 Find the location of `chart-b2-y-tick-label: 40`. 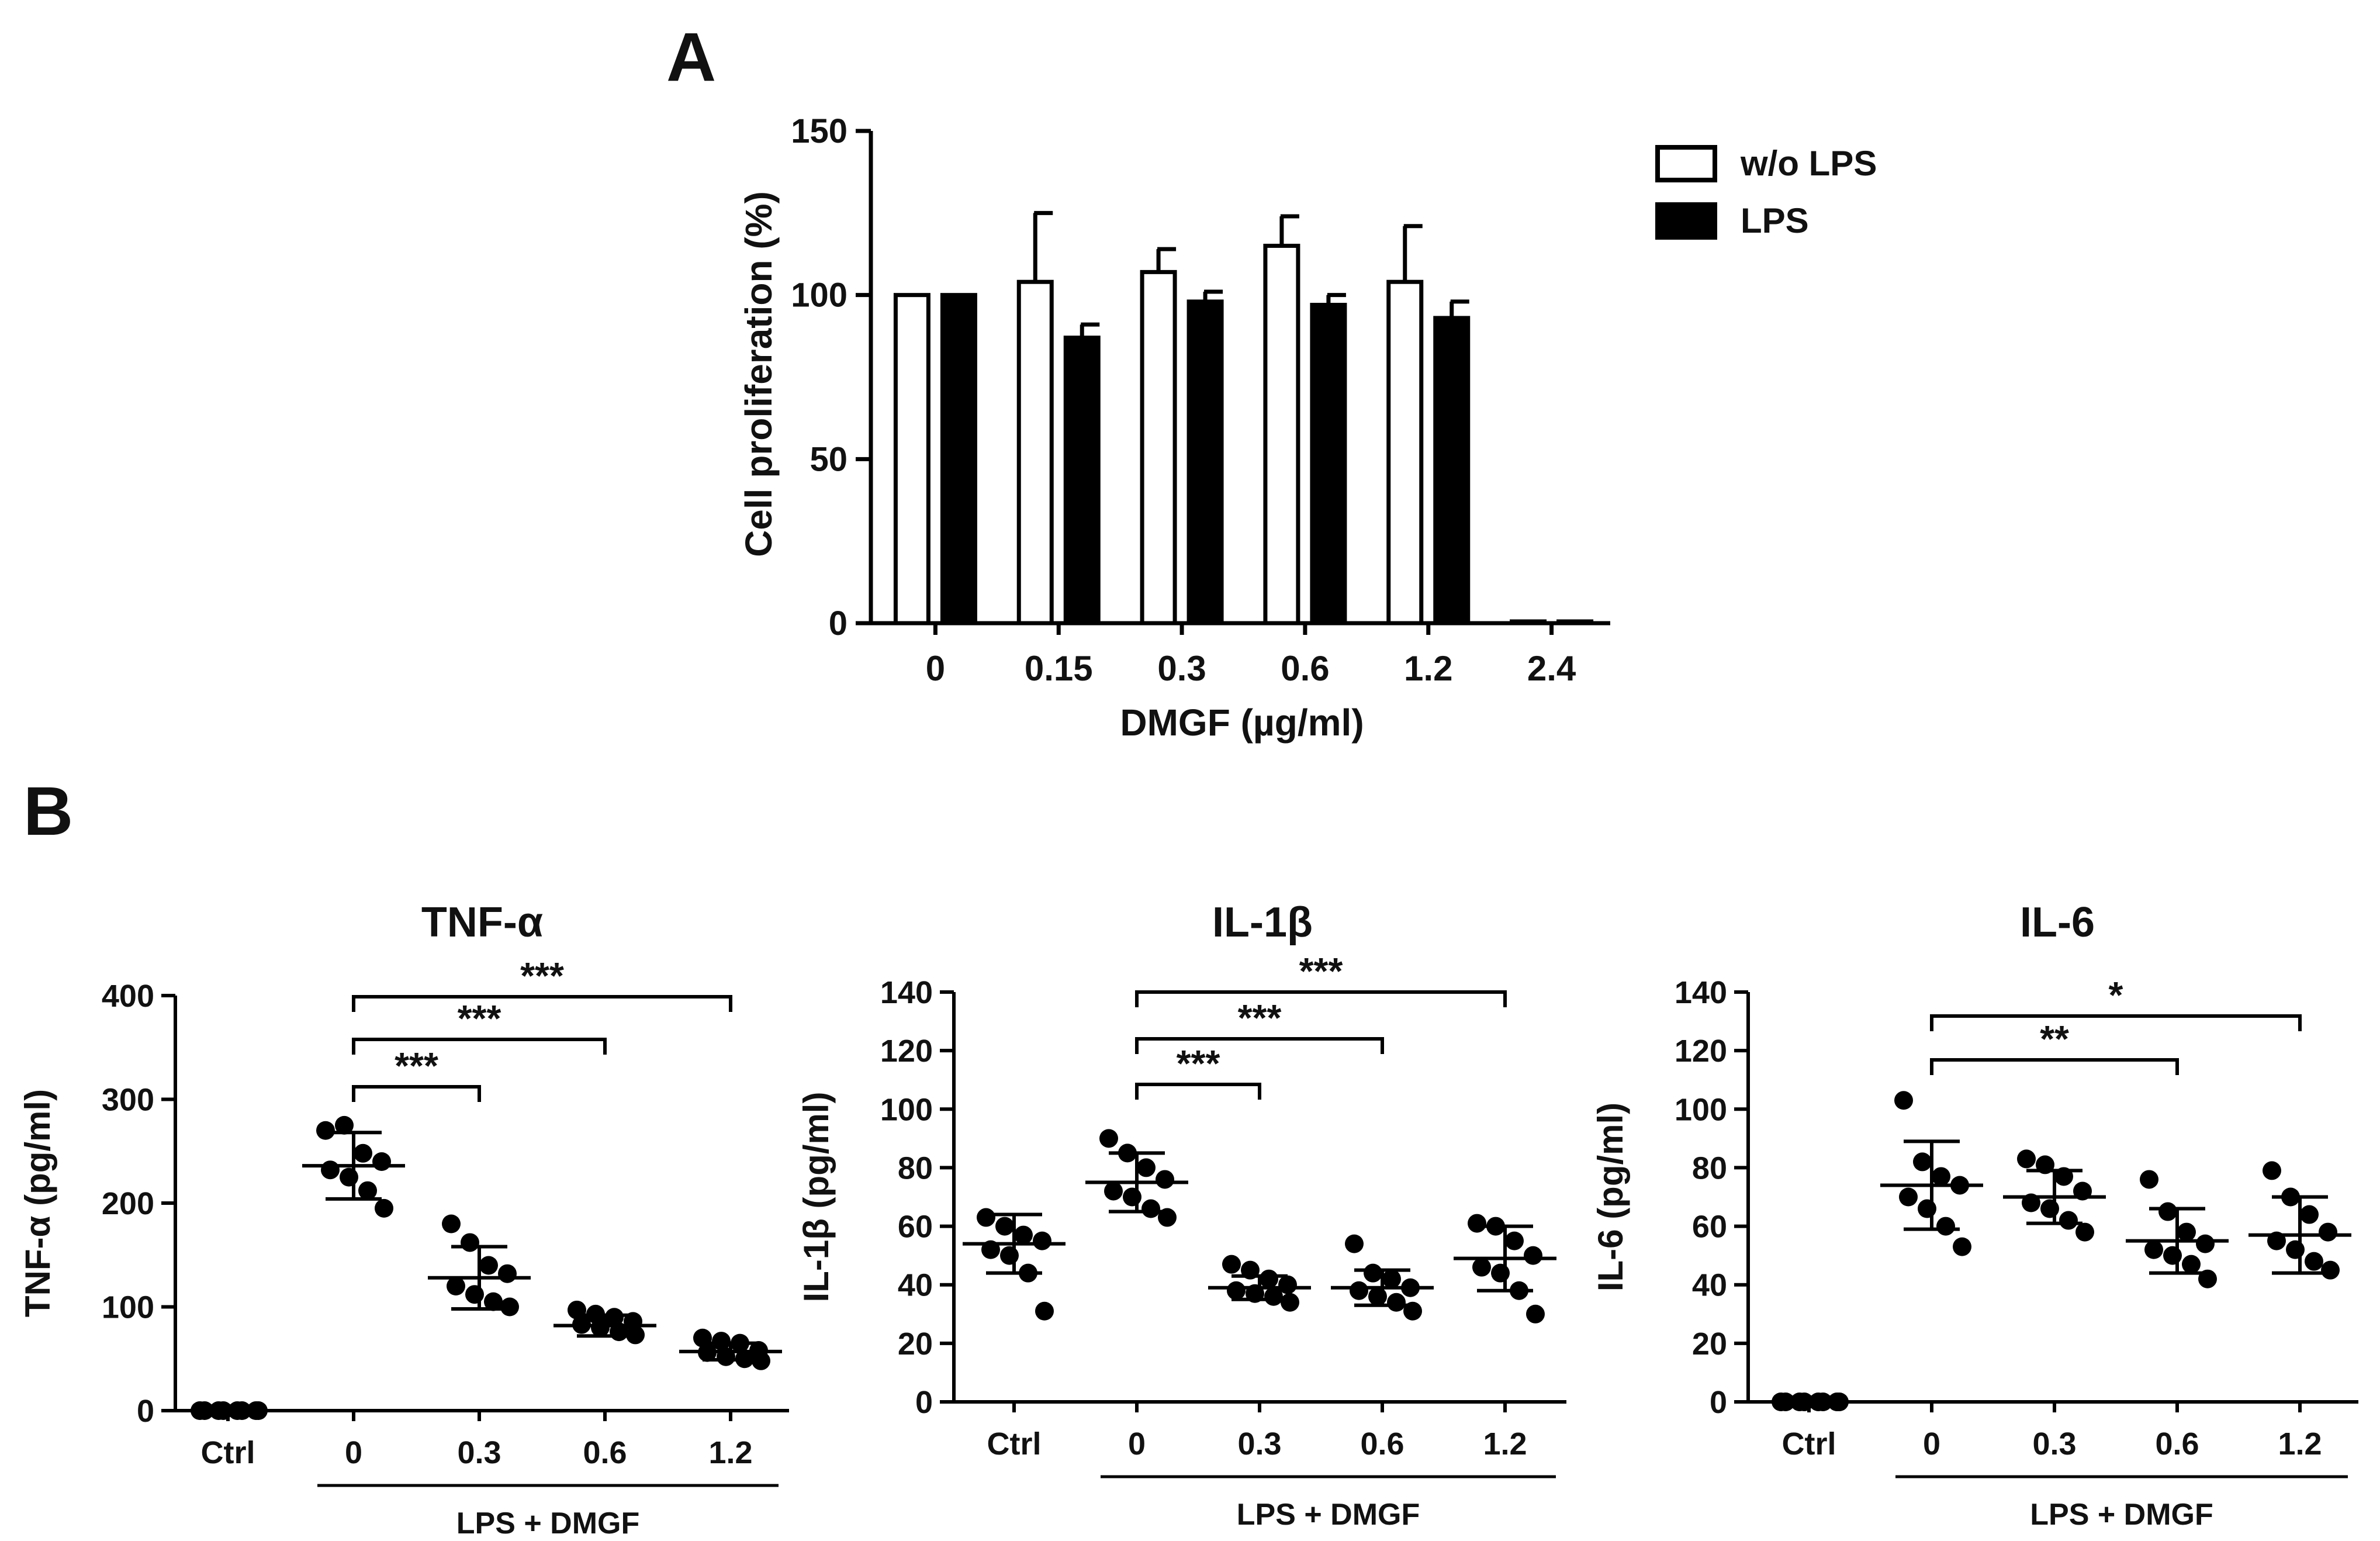

chart-b2-y-tick-label: 40 is located at coordinates (915, 1285).